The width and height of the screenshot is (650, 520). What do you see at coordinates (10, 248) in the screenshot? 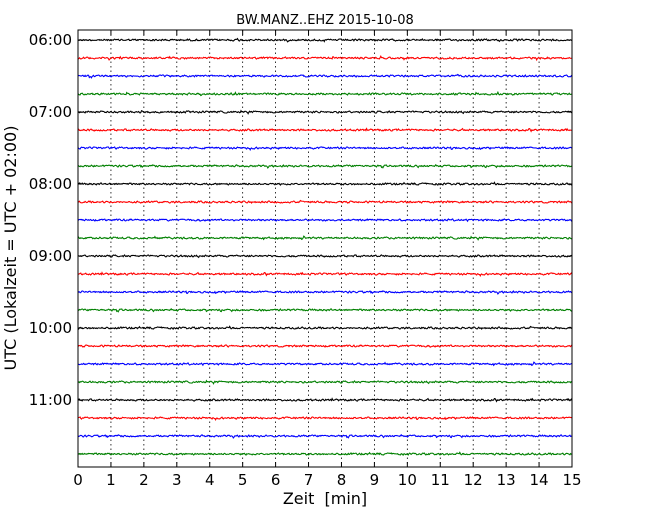
I see `y-axis-label: UTC (Lokalzeit = UTC + 02:00)` at bounding box center [10, 248].